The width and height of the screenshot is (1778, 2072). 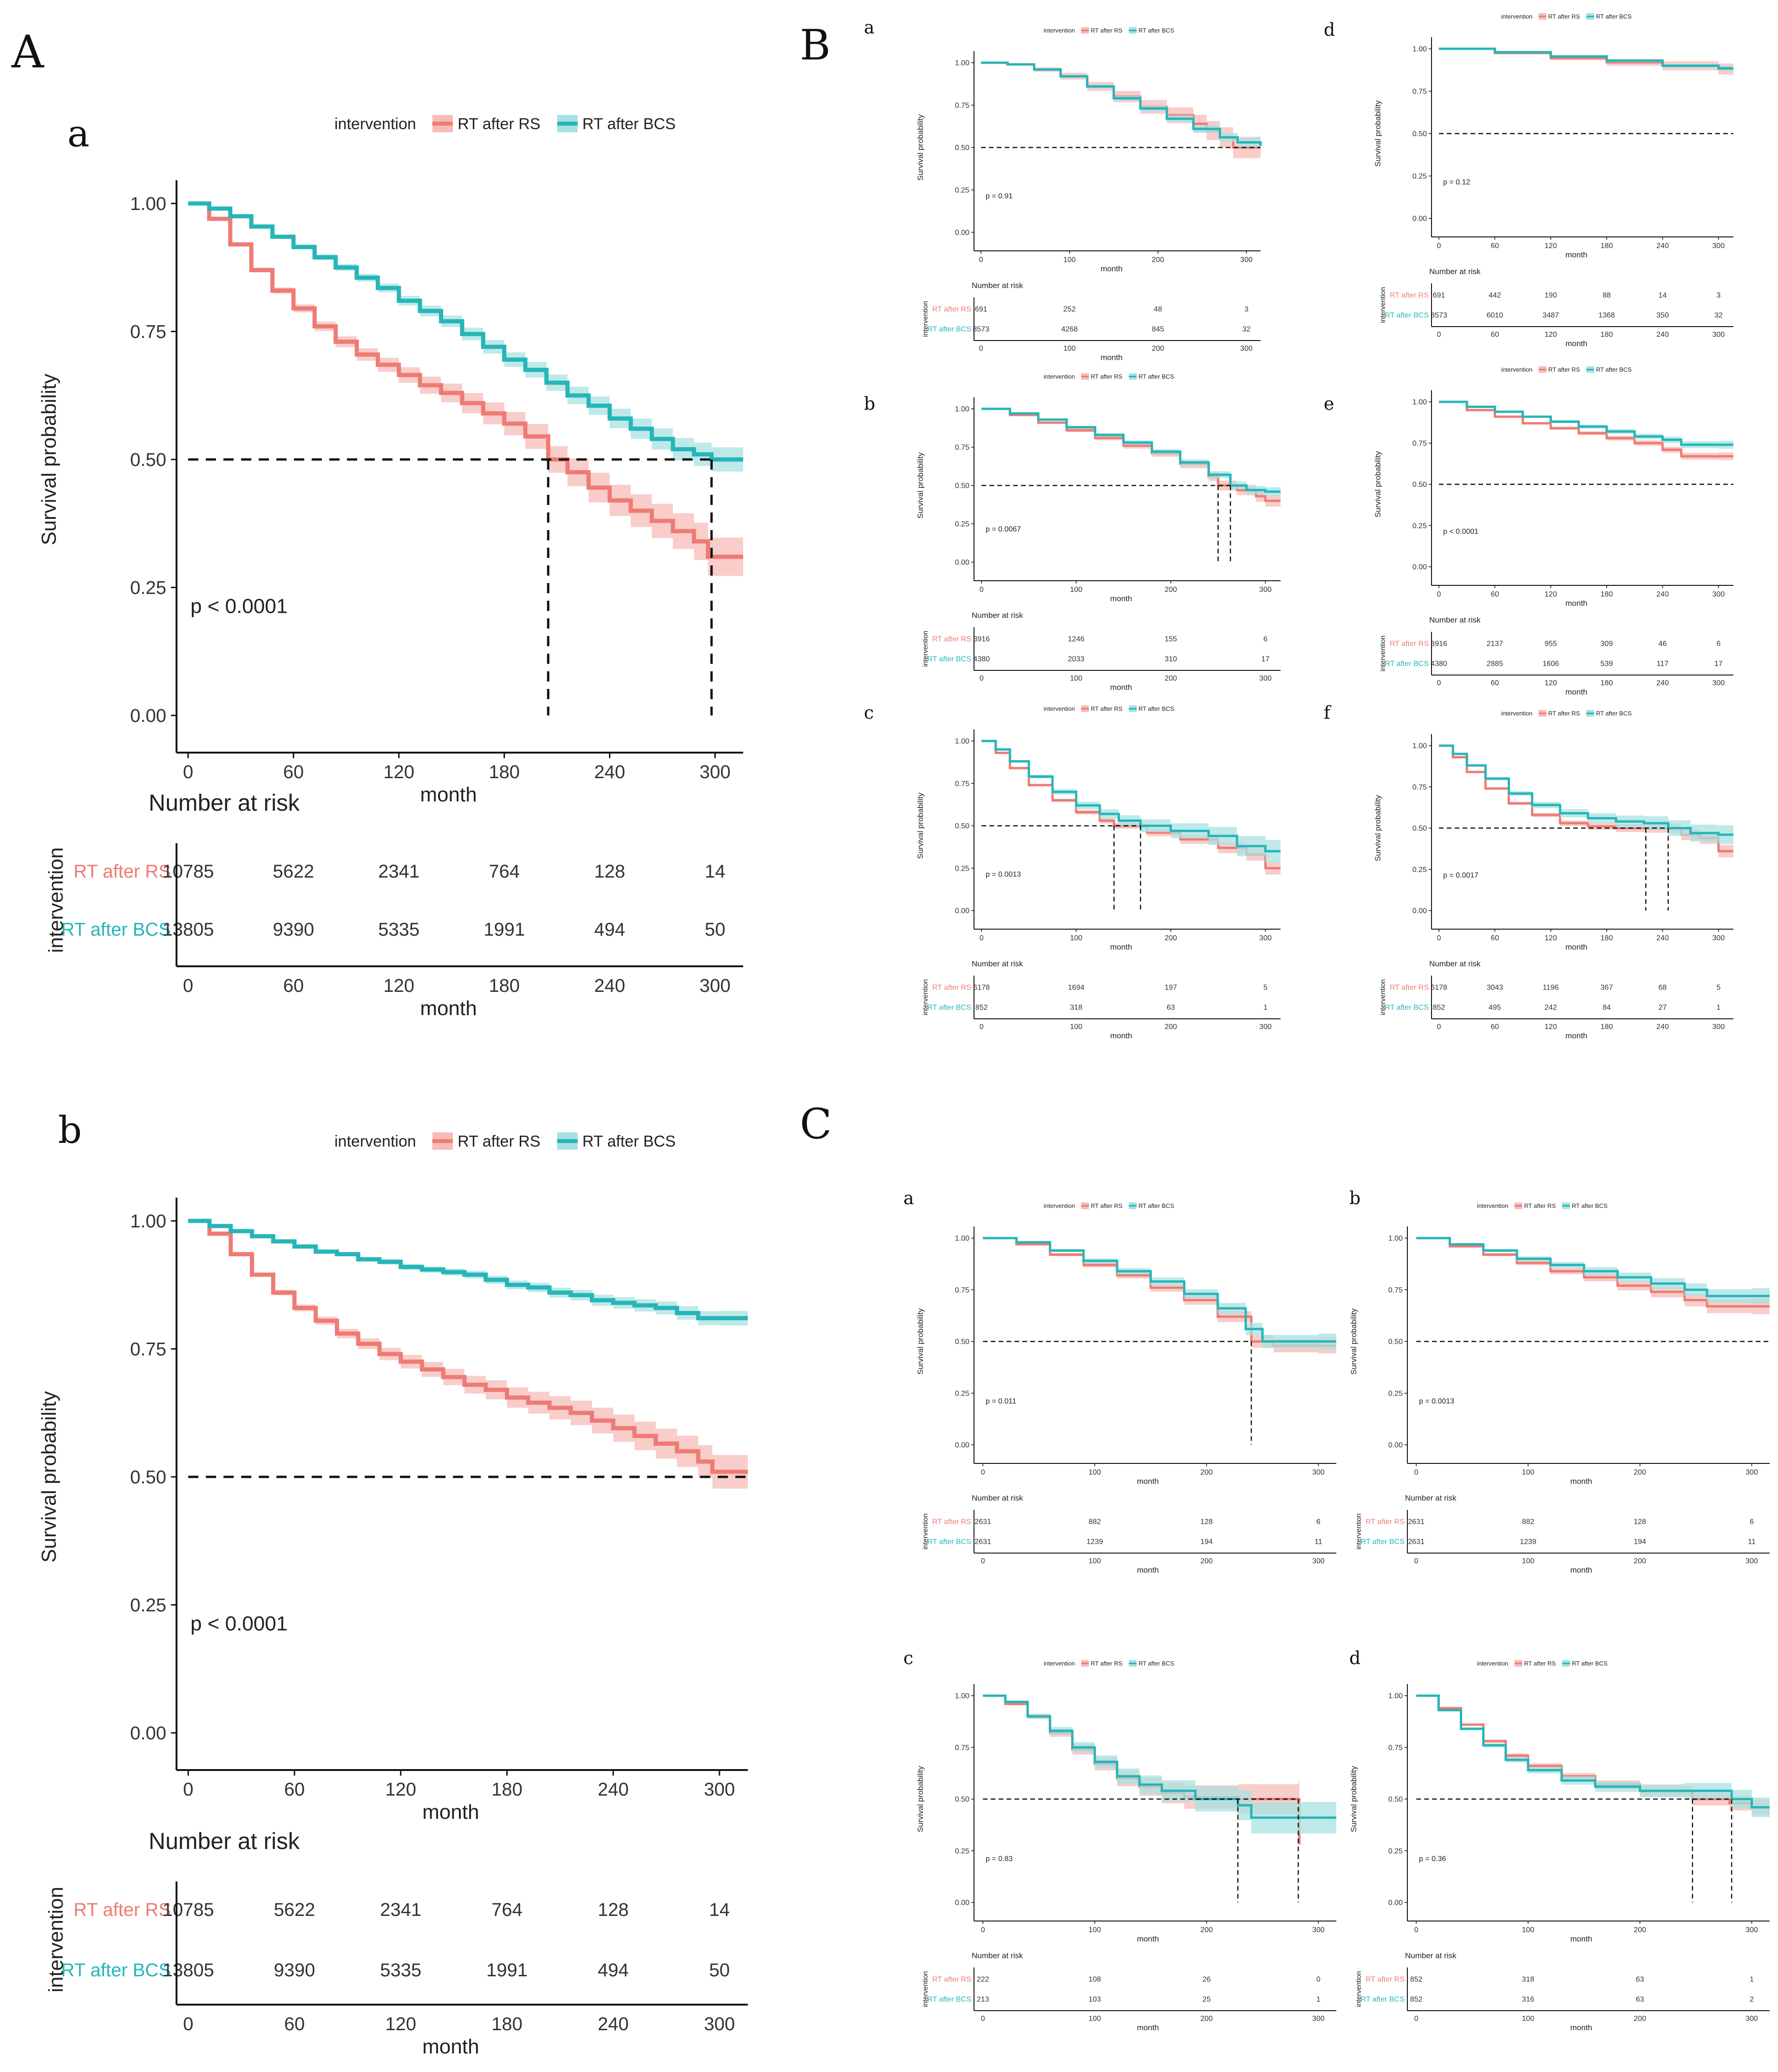 What do you see at coordinates (1318, 2000) in the screenshot?
I see `risk-cell: 1` at bounding box center [1318, 2000].